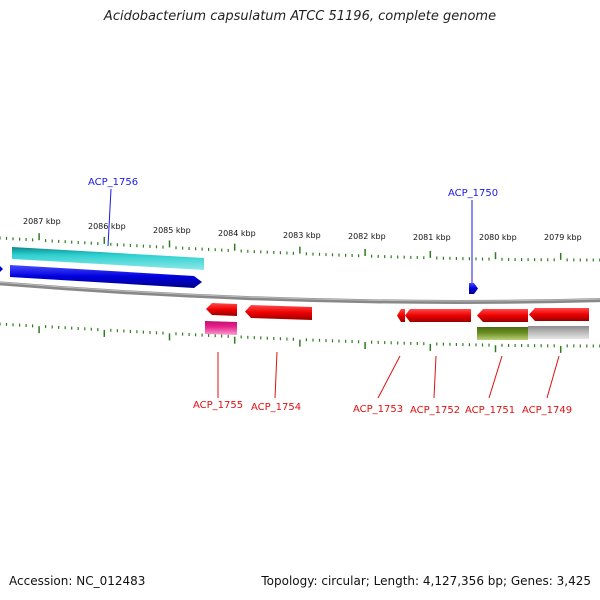 This screenshot has width=600, height=600. Describe the element at coordinates (367, 236) in the screenshot. I see `tick-label: 2082 kbp` at that location.